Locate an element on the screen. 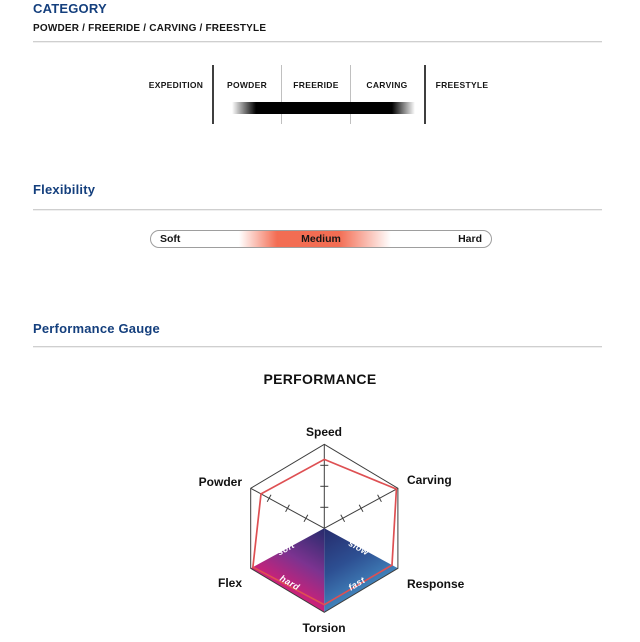  flexibility-heading: Flexibility is located at coordinates (64, 189).